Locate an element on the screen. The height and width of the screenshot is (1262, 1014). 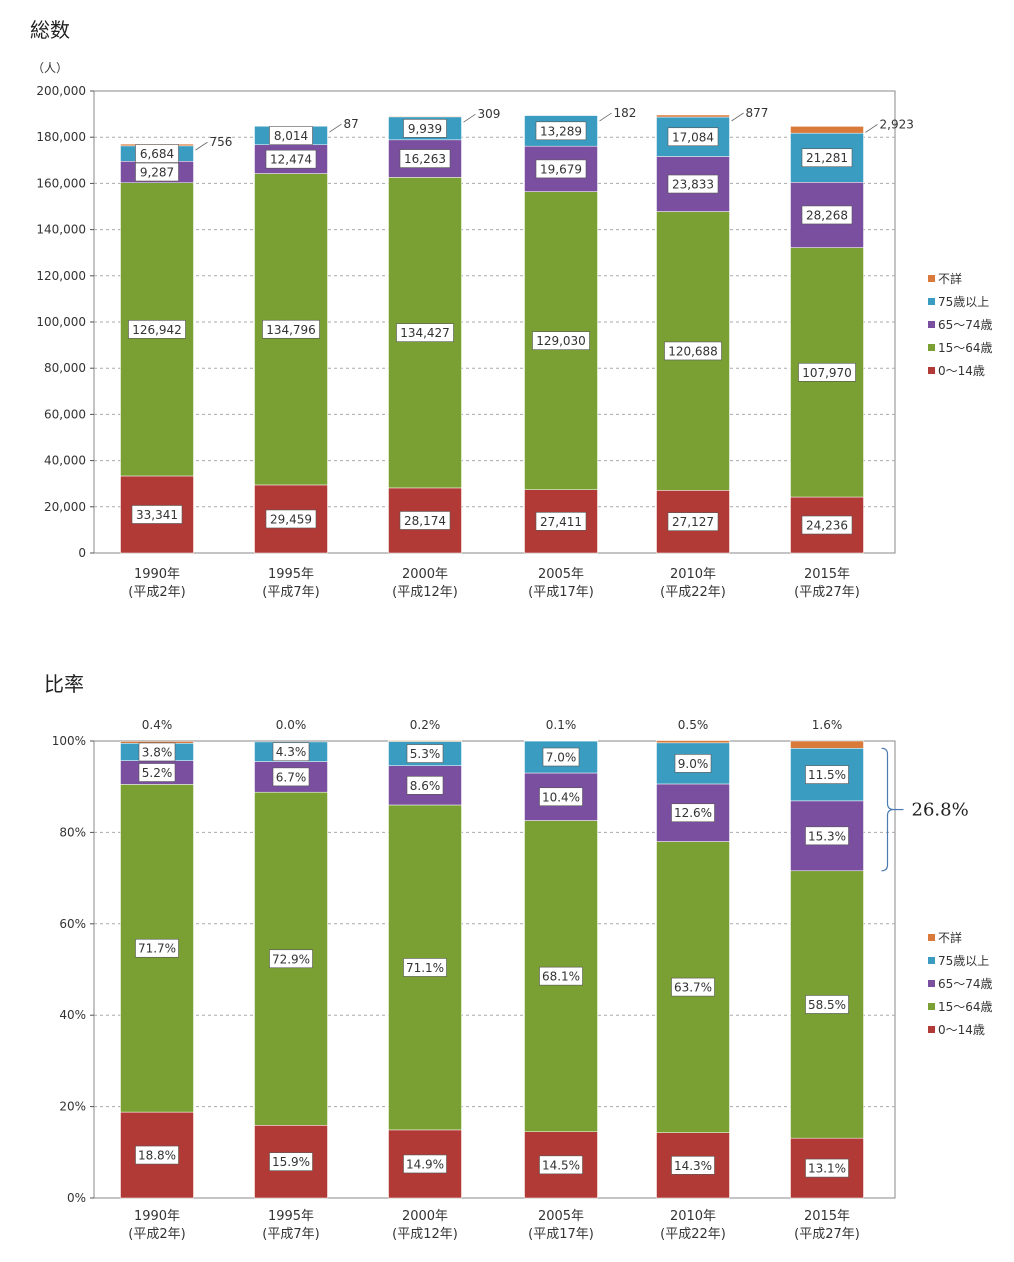
y-tick-label: 60% is located at coordinates (72, 924).